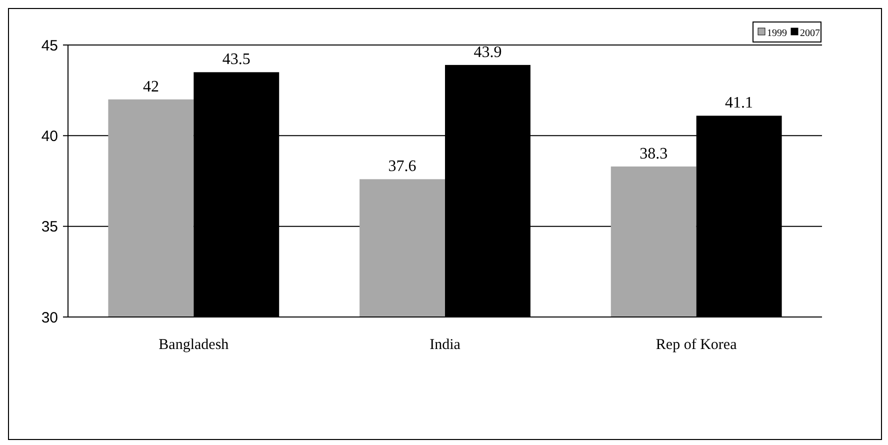  What do you see at coordinates (810, 33) in the screenshot?
I see `legend-label: 2007` at bounding box center [810, 33].